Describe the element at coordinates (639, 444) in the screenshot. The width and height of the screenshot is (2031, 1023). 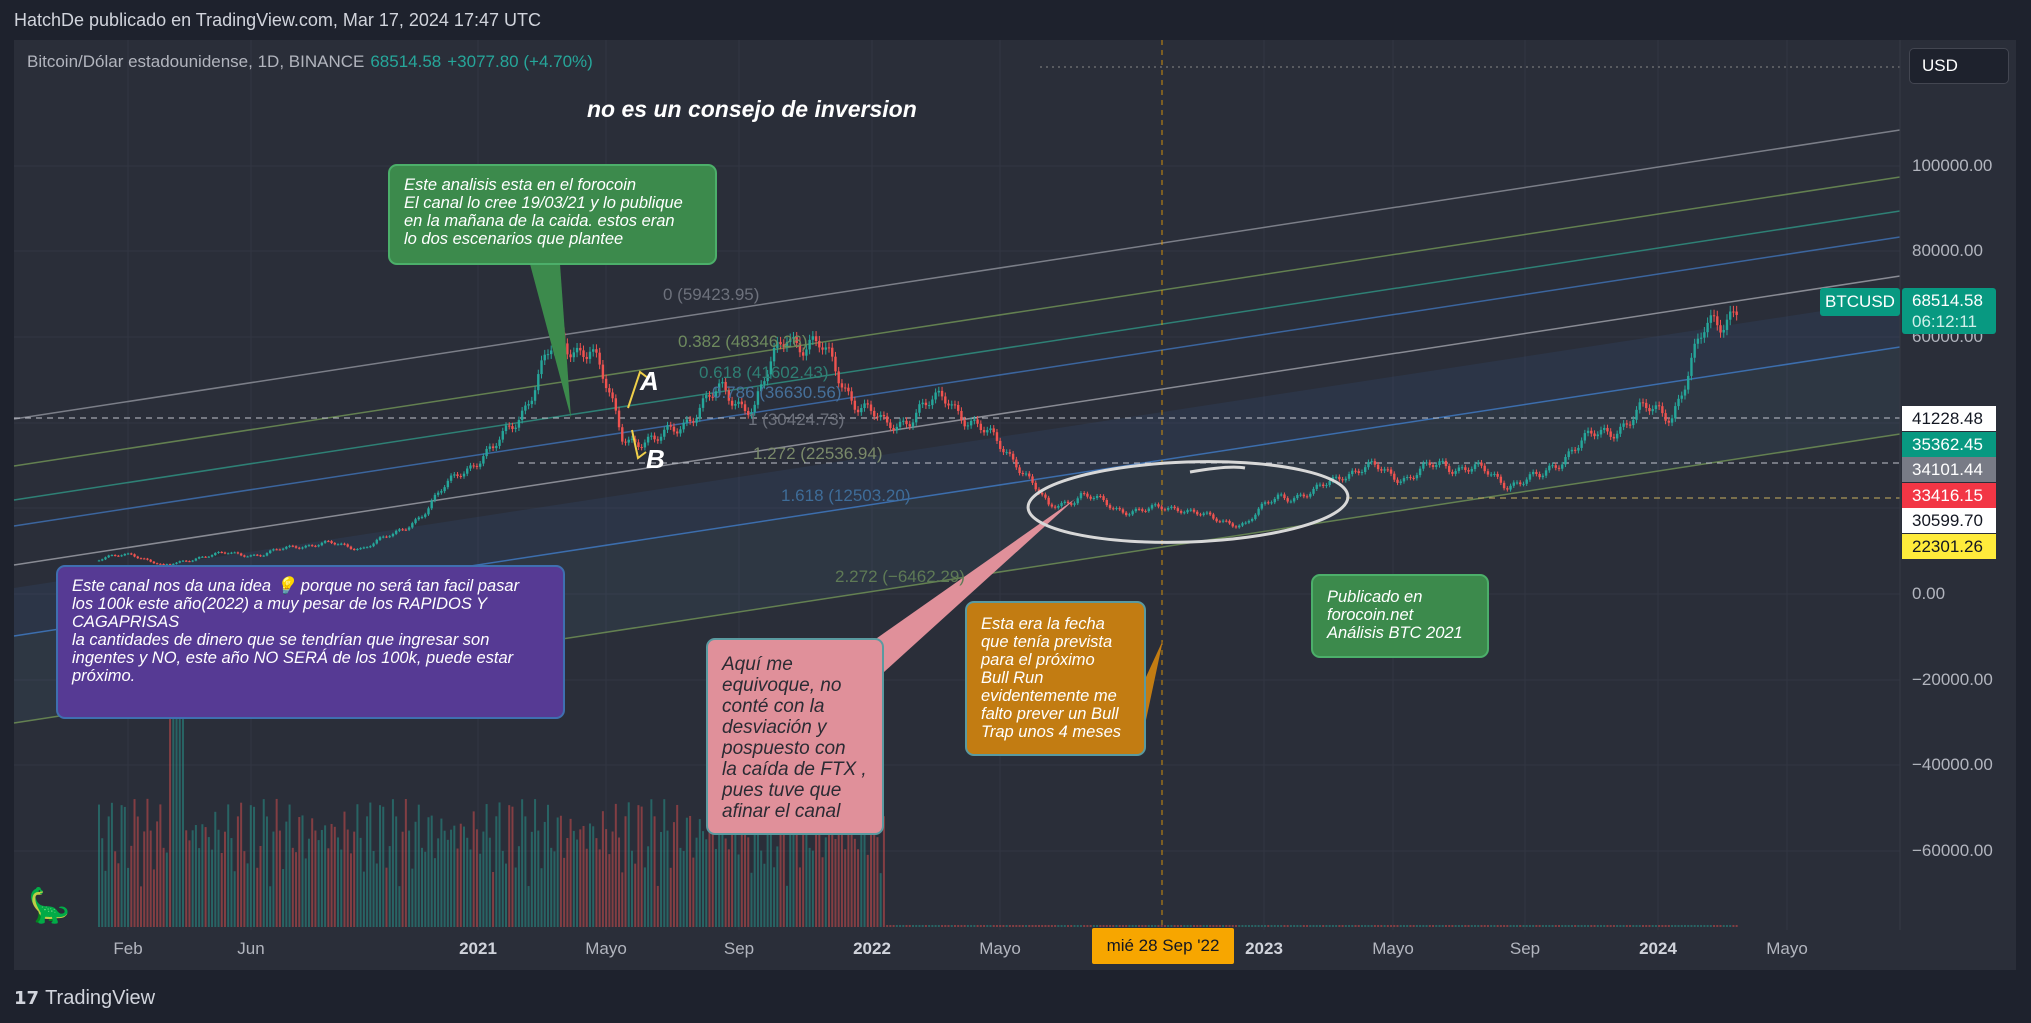
I see `wave-b-arrow` at that location.